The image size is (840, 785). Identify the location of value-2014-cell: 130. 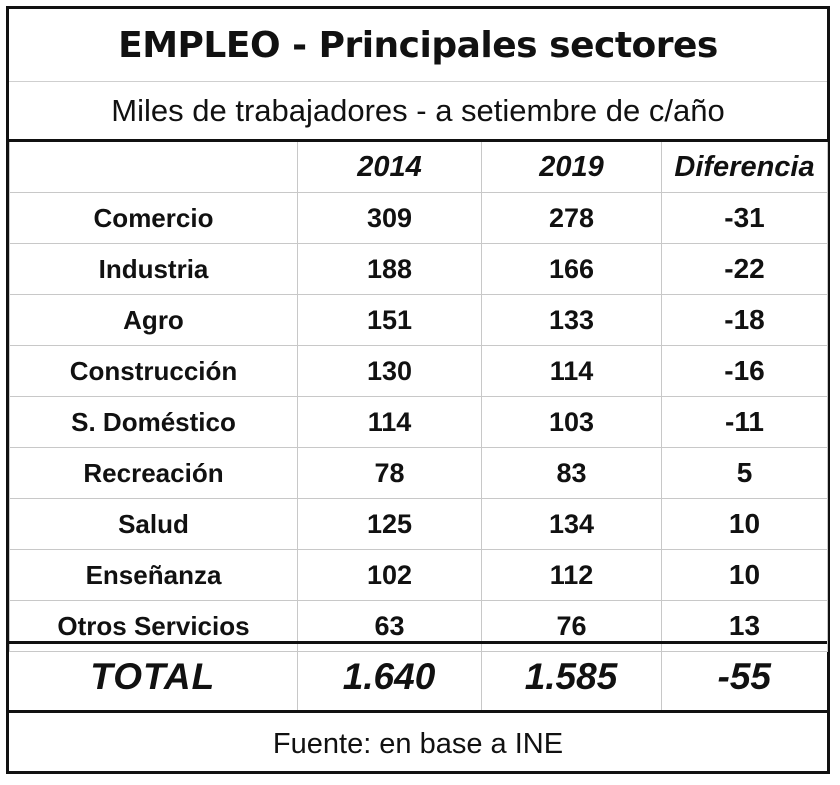
(389, 371).